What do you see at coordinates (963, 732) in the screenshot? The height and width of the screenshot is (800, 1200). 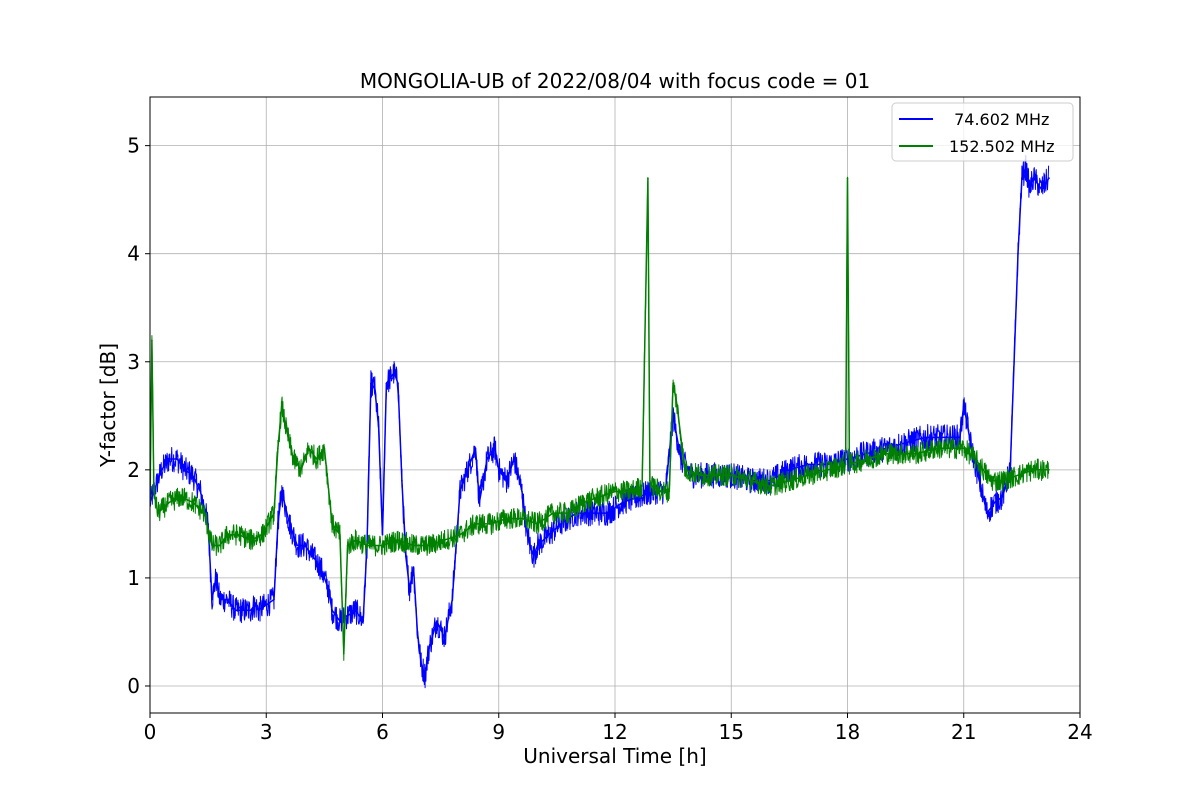 I see `x-tick-label: 21` at bounding box center [963, 732].